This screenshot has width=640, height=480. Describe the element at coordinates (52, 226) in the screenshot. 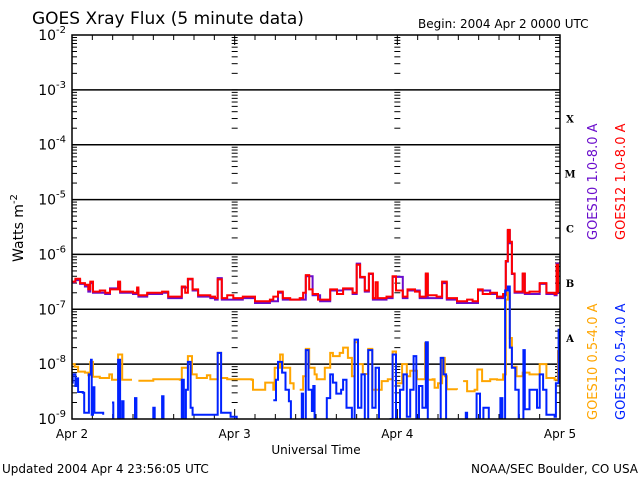

I see `y-tick-labels: 10-210-310-410-510-610-710-810-9` at that location.